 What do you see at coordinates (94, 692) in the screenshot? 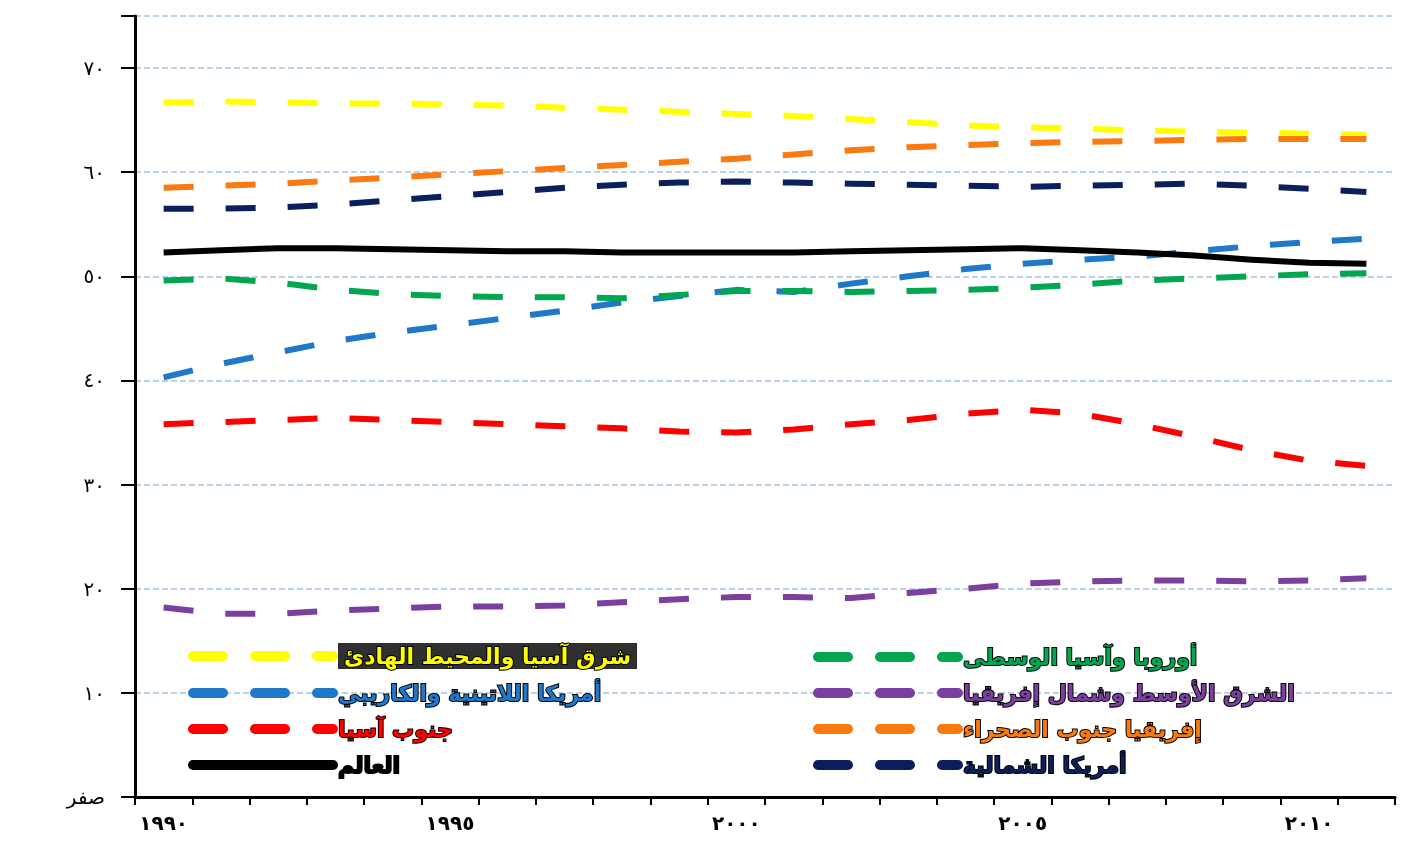
I see `y-tick-label: ١٠` at bounding box center [94, 692].